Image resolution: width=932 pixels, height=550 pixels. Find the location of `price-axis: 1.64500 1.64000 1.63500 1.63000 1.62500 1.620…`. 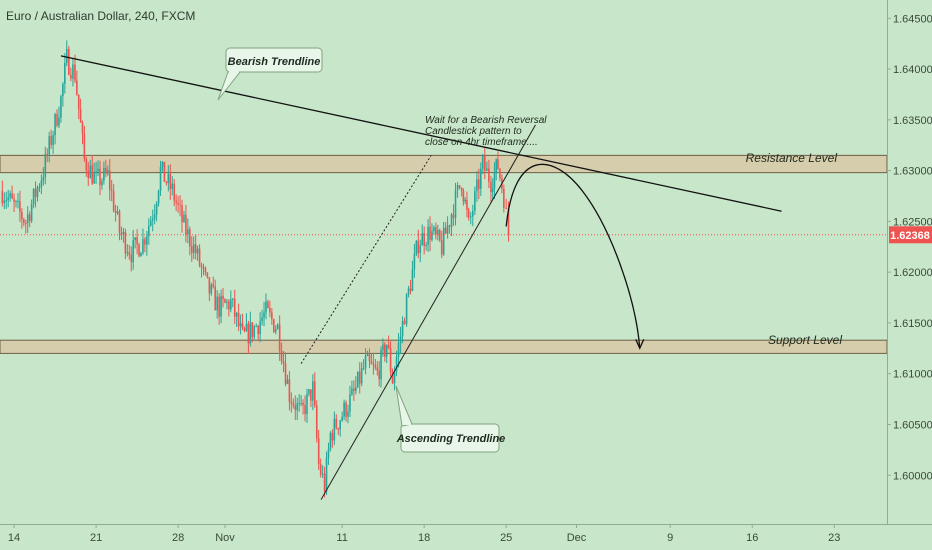

price-axis: 1.64500 1.64000 1.63500 1.63000 1.62500 1.620… is located at coordinates (909, 247).